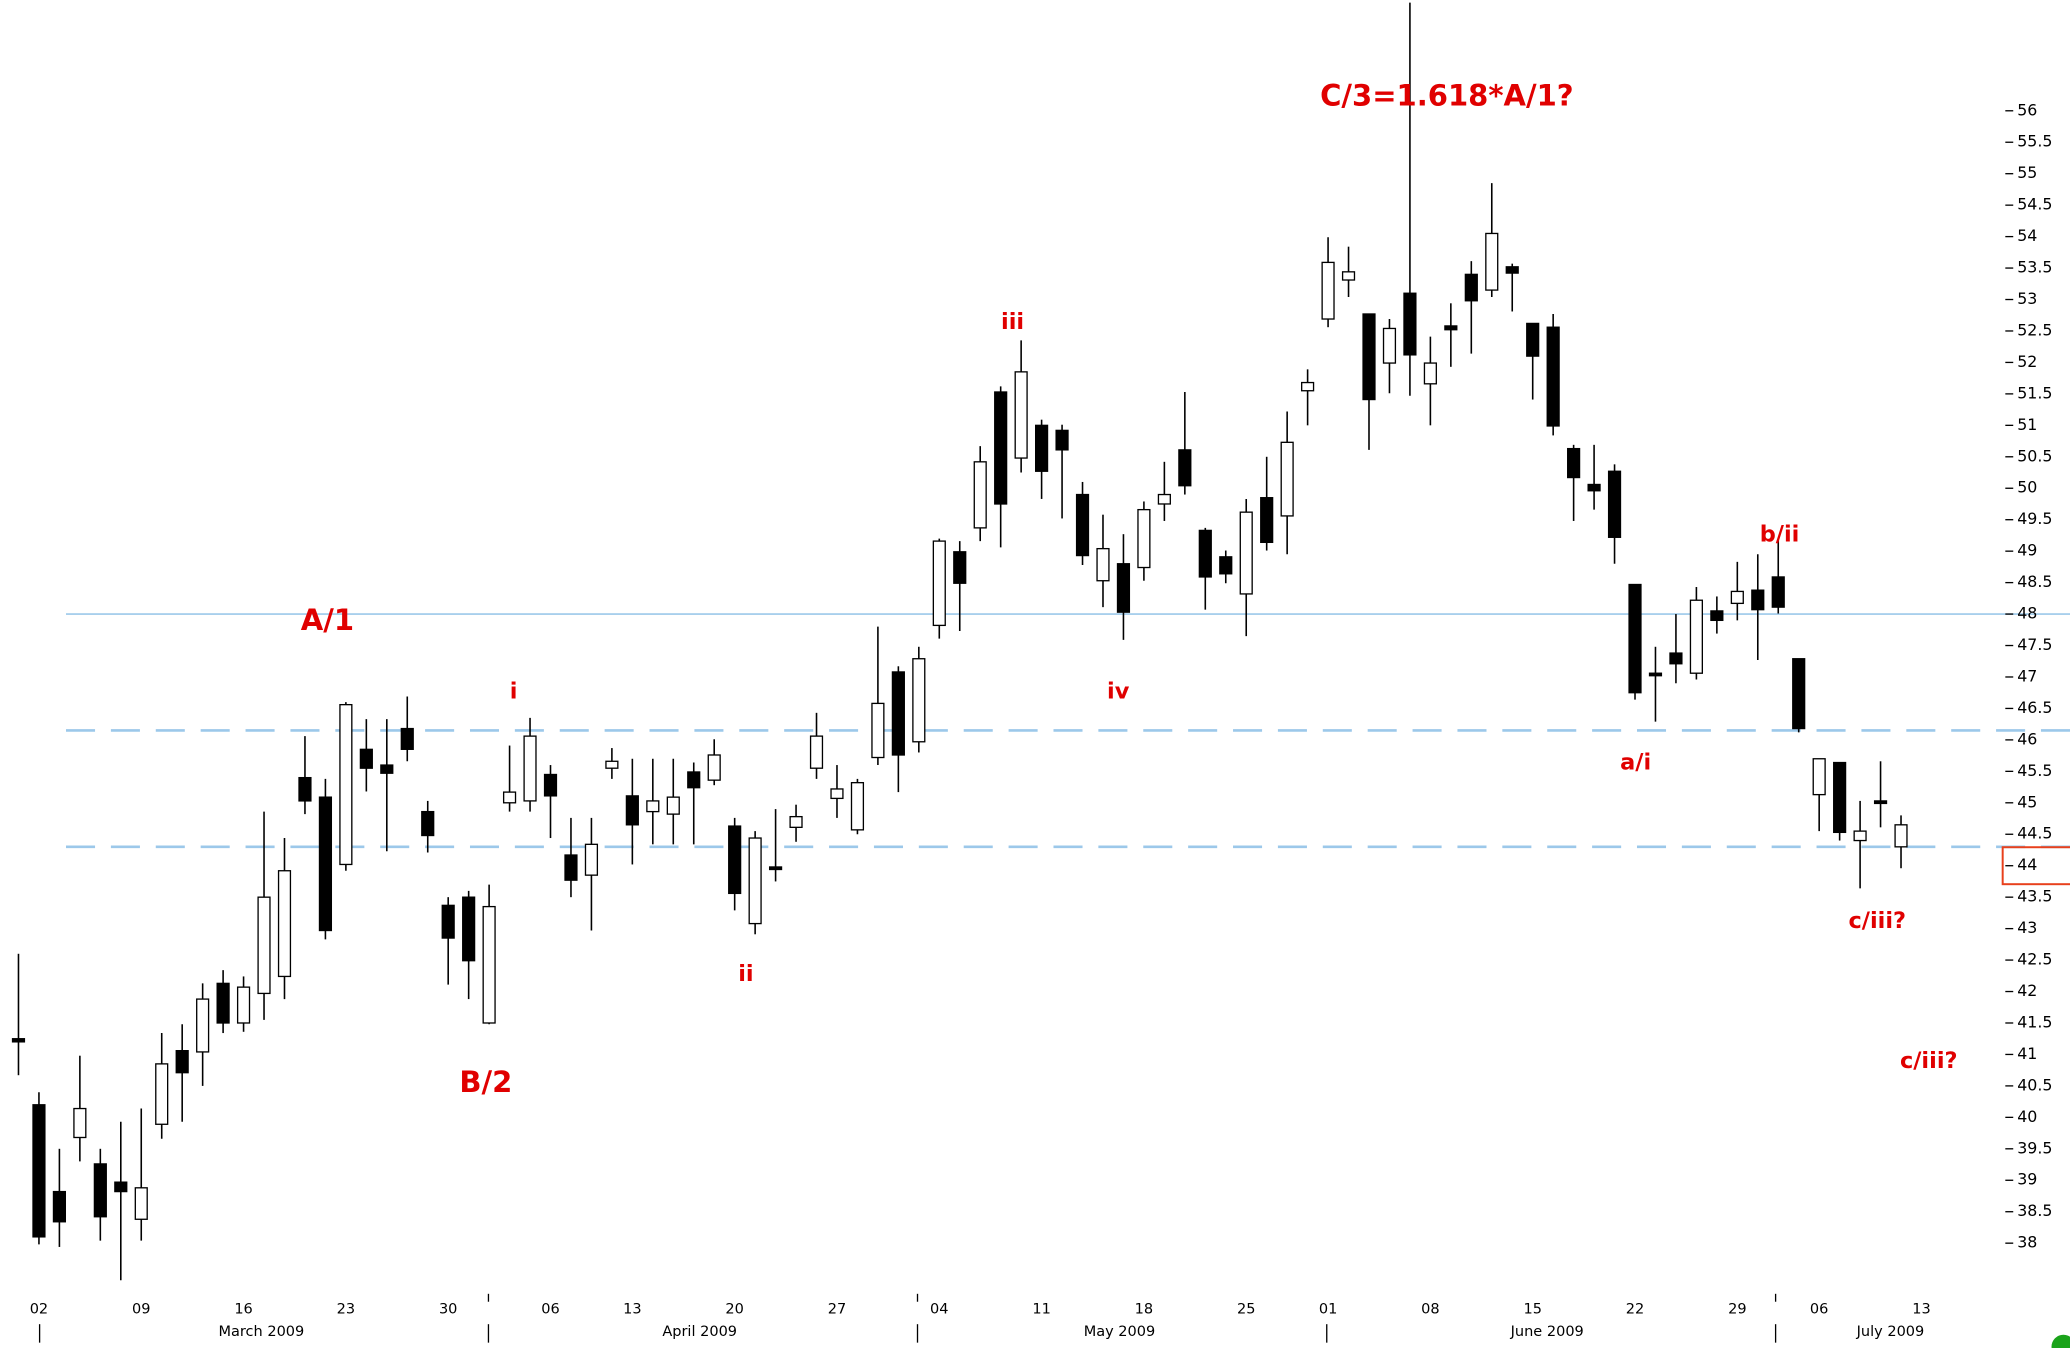 The height and width of the screenshot is (1348, 2070). Describe the element at coordinates (2027, 1053) in the screenshot. I see `y-tick-label: 41` at that location.